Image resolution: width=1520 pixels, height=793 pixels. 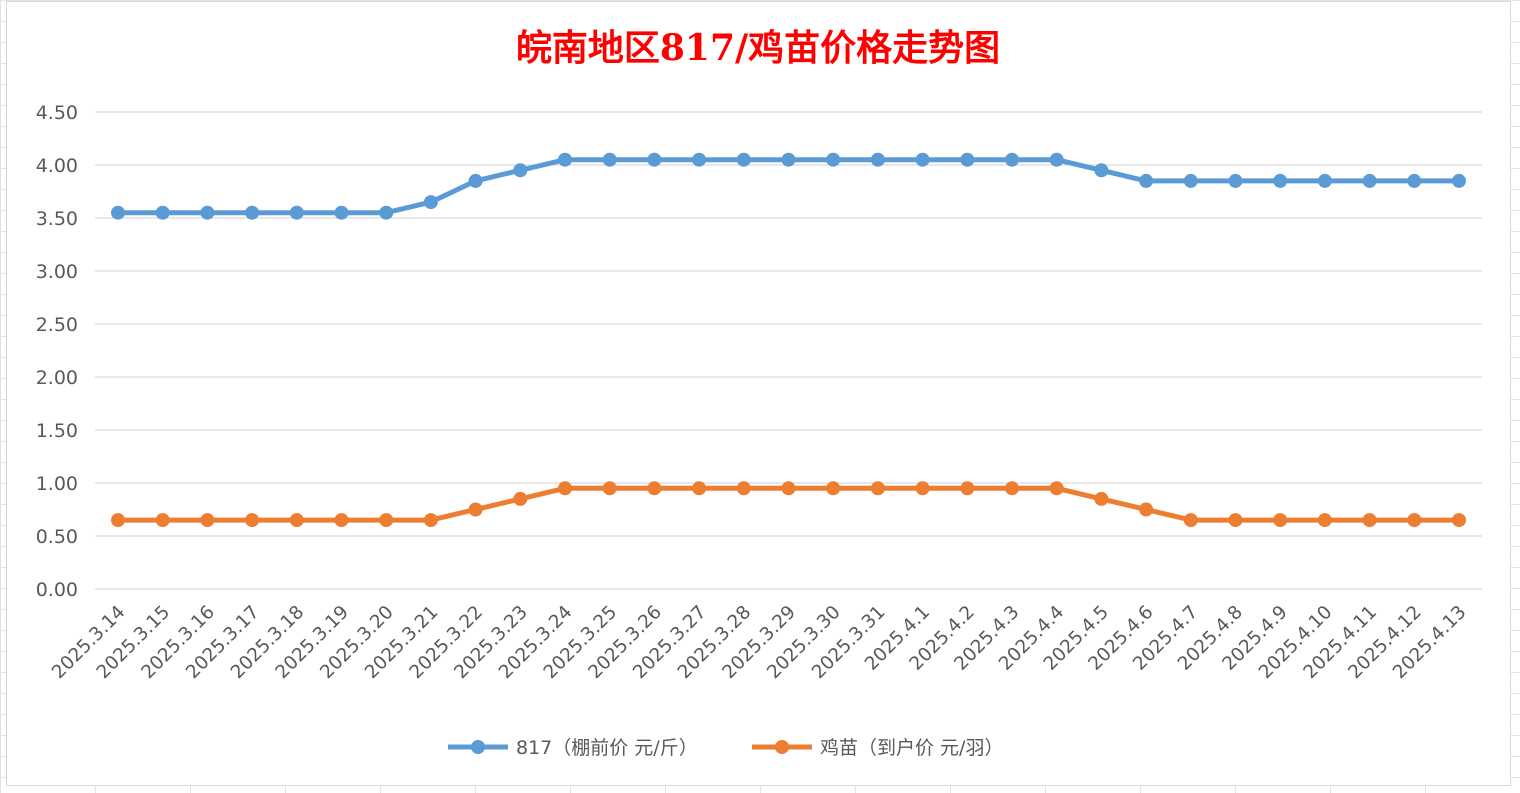 I want to click on series-line, so click(x=788, y=186).